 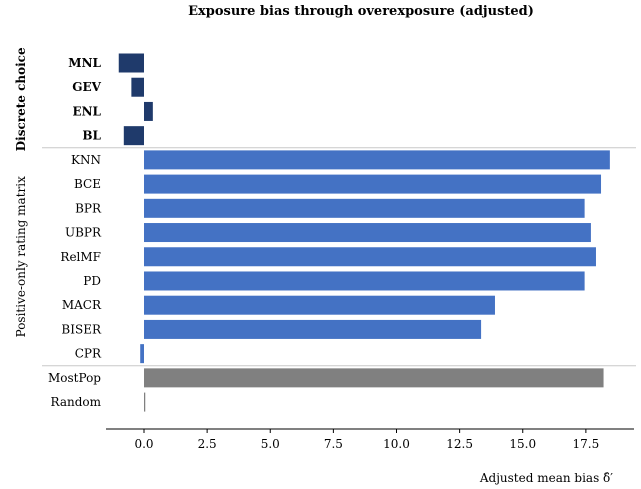 What do you see at coordinates (86, 111) in the screenshot?
I see `category-label-enl: ENL` at bounding box center [86, 111].